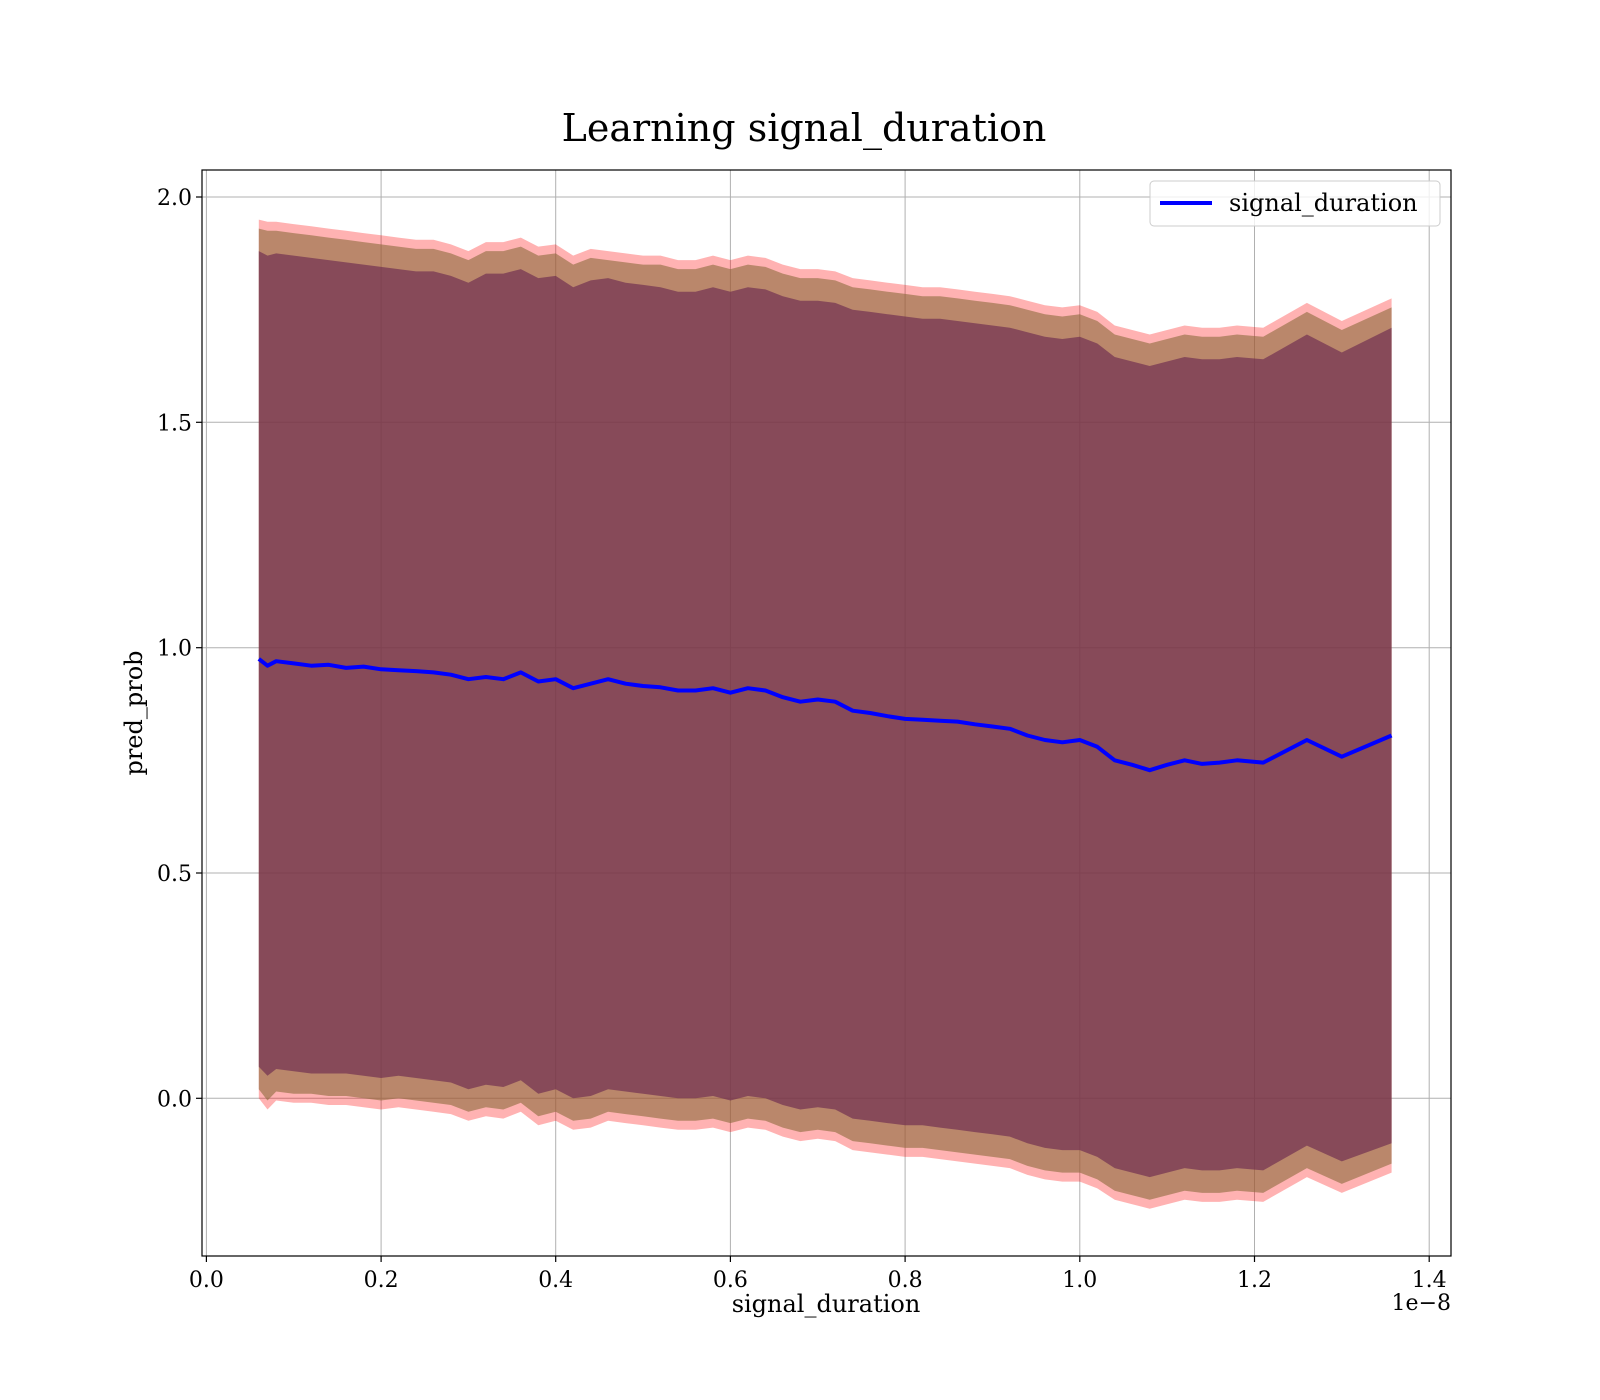 Image resolution: width=1600 pixels, height=1400 pixels. What do you see at coordinates (905, 1280) in the screenshot?
I see `x-tick-label: 0.8` at bounding box center [905, 1280].